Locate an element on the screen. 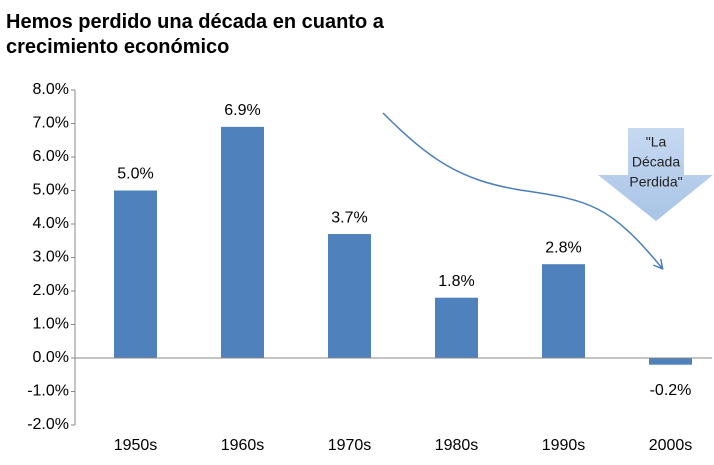  value-label: 6.9% is located at coordinates (242, 110).